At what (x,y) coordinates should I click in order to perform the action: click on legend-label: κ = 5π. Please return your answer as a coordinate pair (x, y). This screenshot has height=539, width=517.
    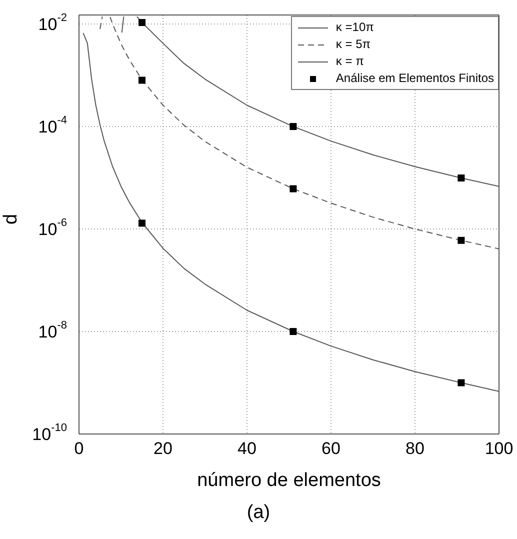
    Looking at the image, I should click on (353, 44).